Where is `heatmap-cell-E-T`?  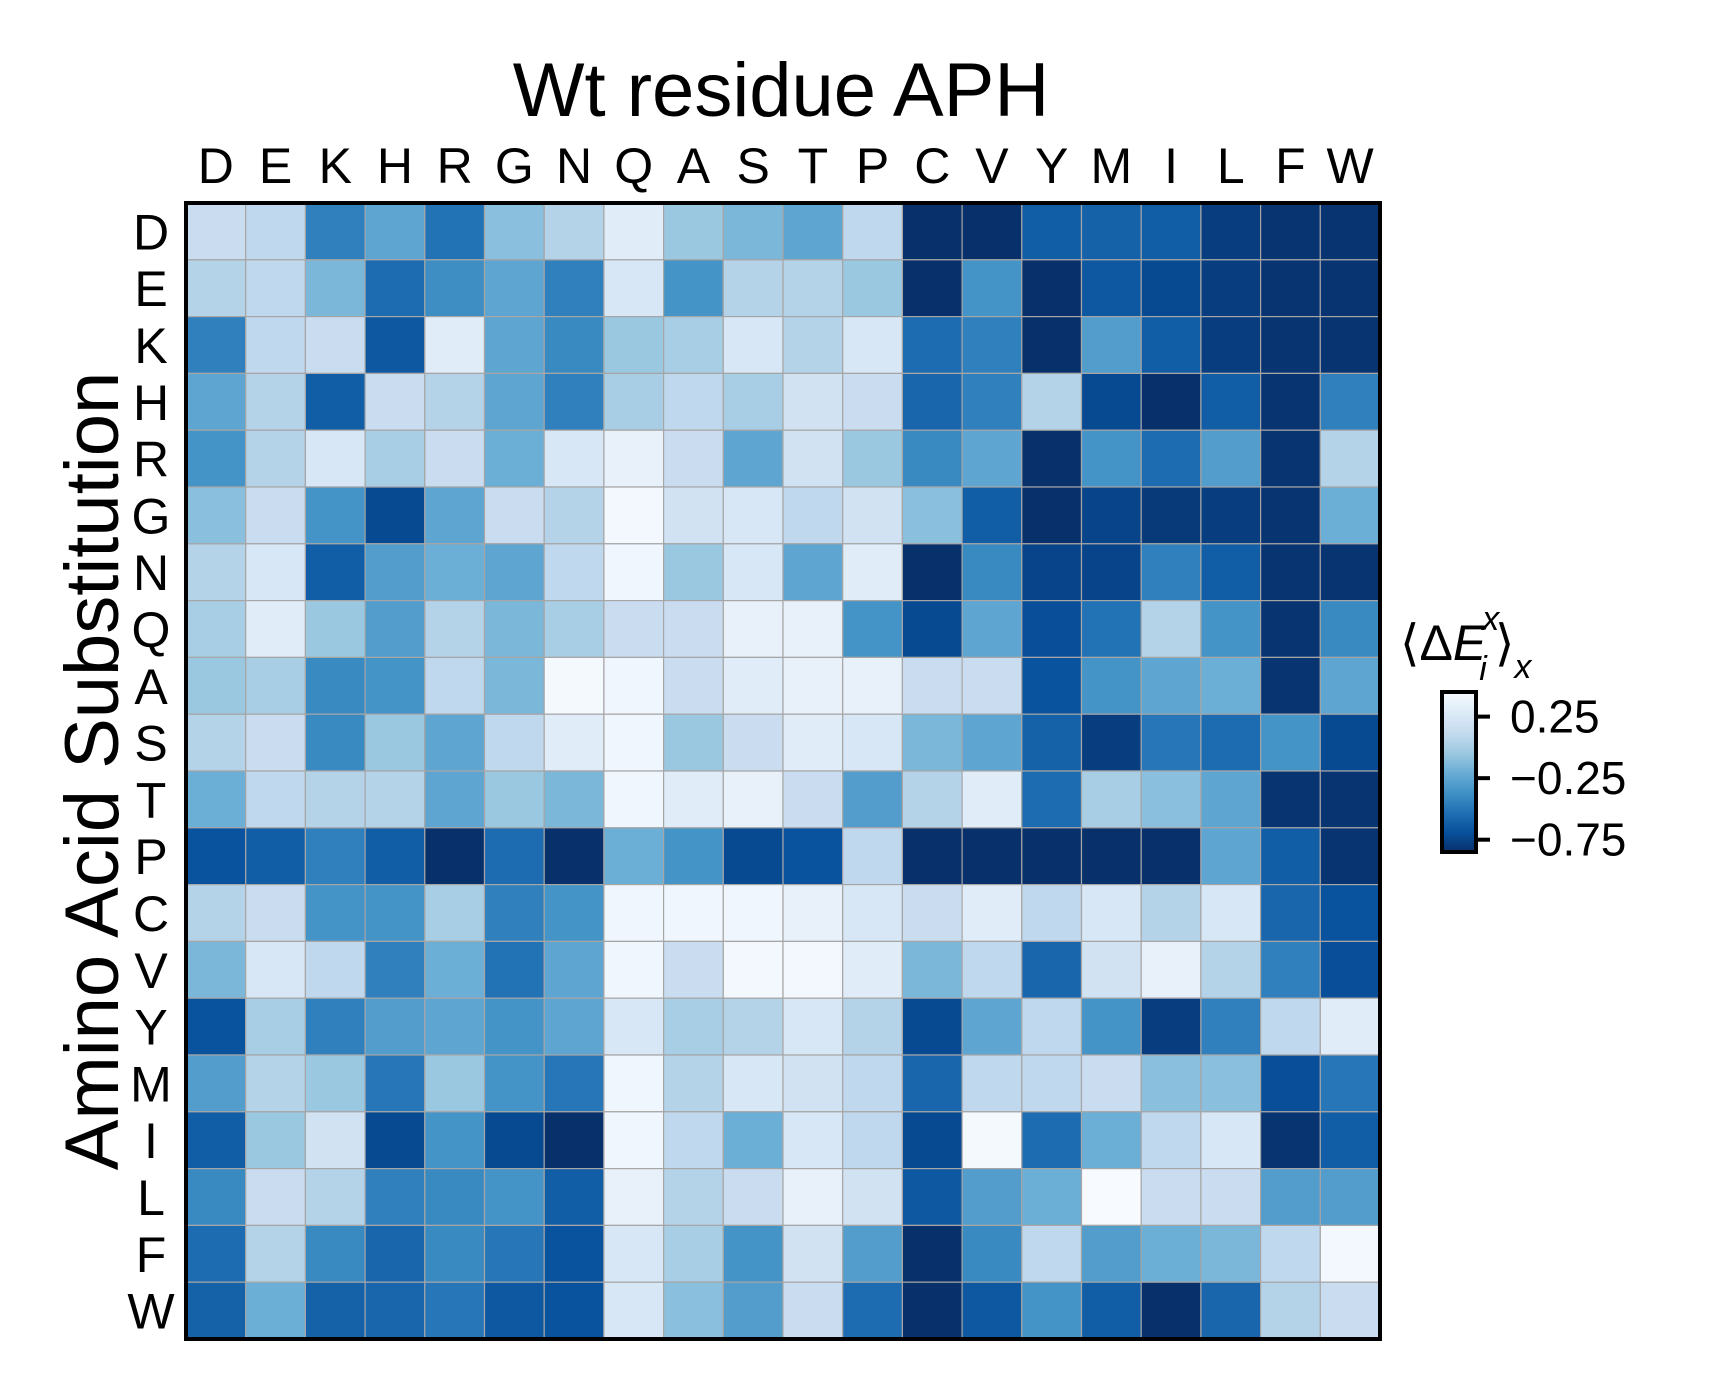
heatmap-cell-E-T is located at coordinates (813, 288).